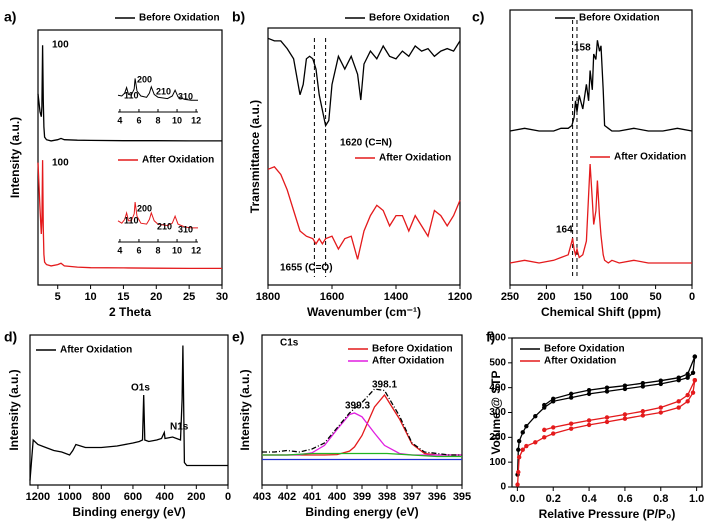 The width and height of the screenshot is (720, 523). What do you see at coordinates (517, 499) in the screenshot?
I see `x-tick-label: 0.0` at bounding box center [517, 499].